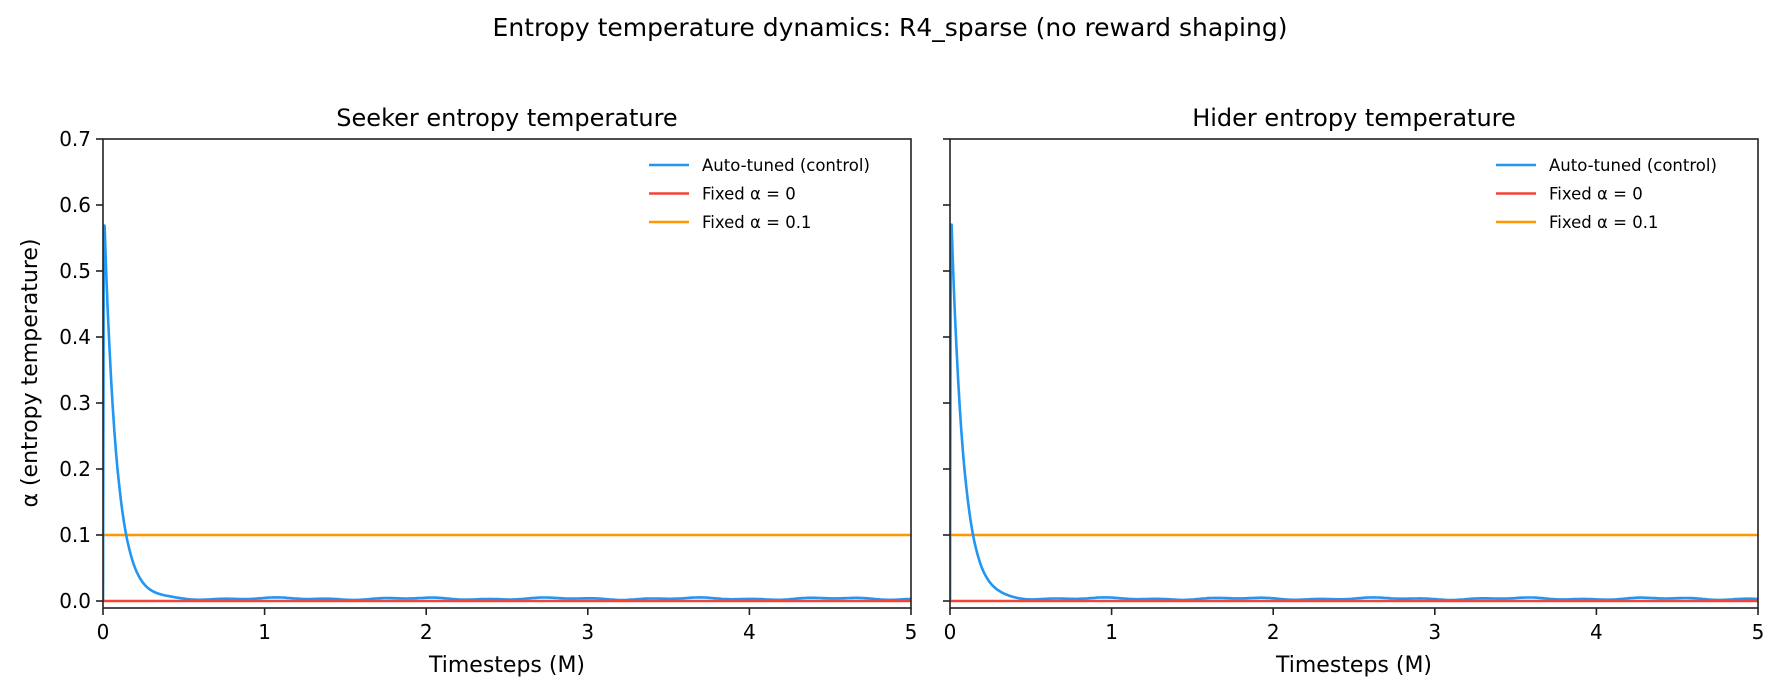 This screenshot has width=1780, height=693. Describe the element at coordinates (75, 205) in the screenshot. I see `y-tick-label: 0.6` at that location.